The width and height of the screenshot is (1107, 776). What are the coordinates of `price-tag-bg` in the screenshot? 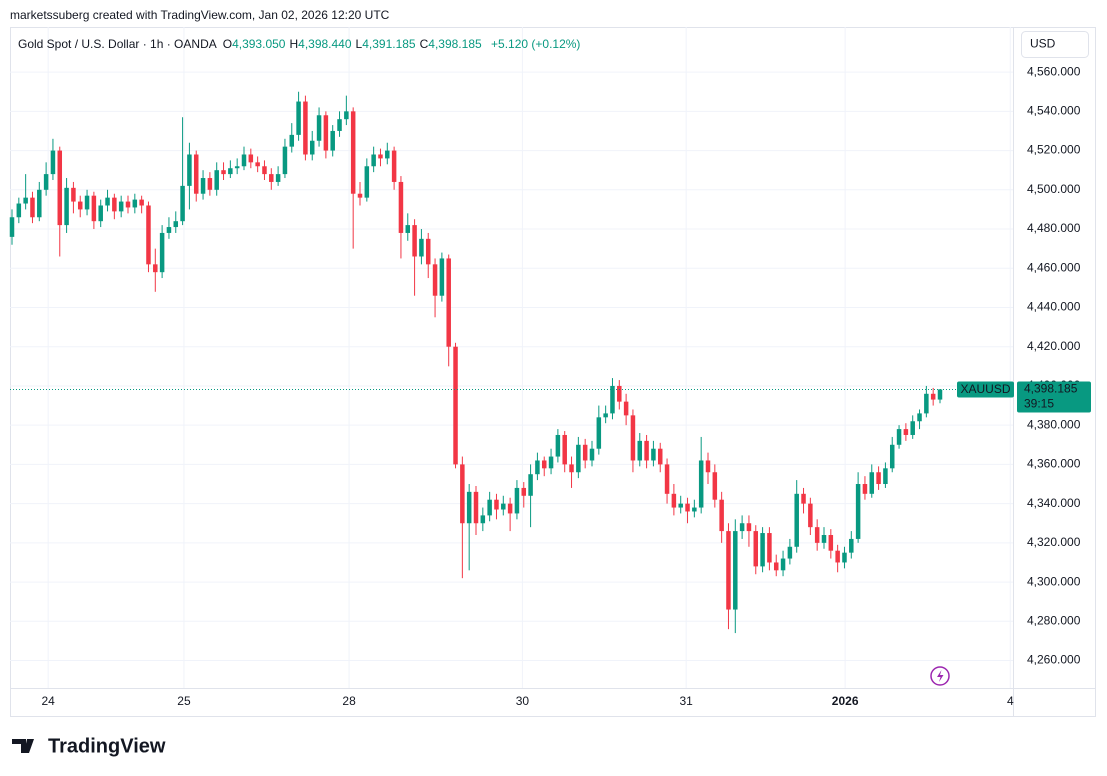 It's located at (1054, 397).